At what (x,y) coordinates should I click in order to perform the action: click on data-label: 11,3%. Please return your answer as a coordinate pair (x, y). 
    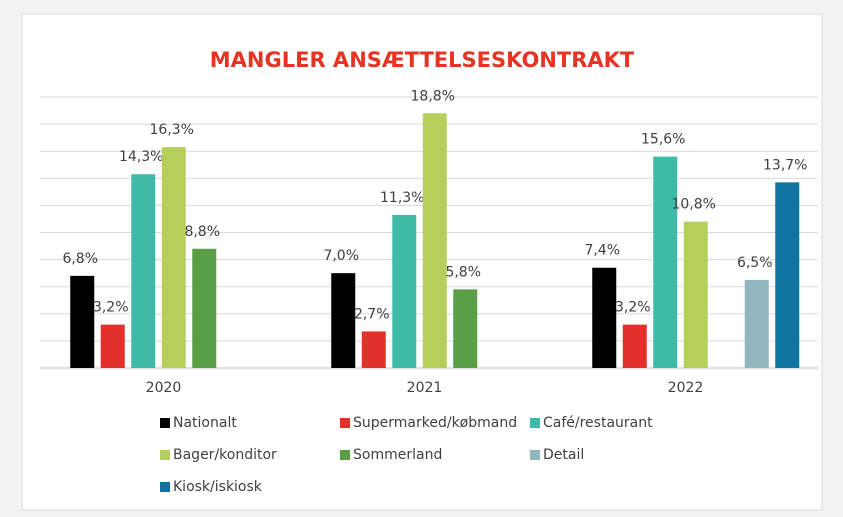
    Looking at the image, I should click on (402, 198).